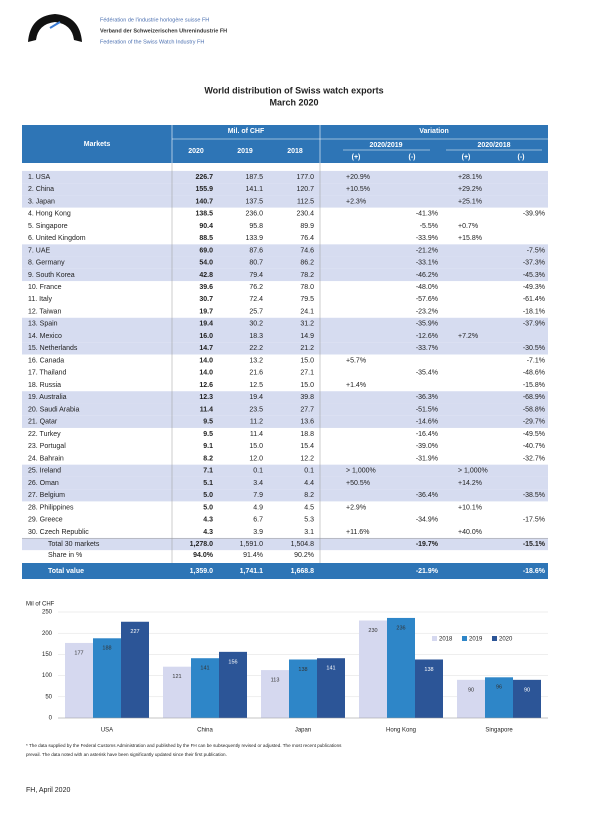 The height and width of the screenshot is (821, 589). I want to click on table-cell: 1,668.8, so click(302, 571).